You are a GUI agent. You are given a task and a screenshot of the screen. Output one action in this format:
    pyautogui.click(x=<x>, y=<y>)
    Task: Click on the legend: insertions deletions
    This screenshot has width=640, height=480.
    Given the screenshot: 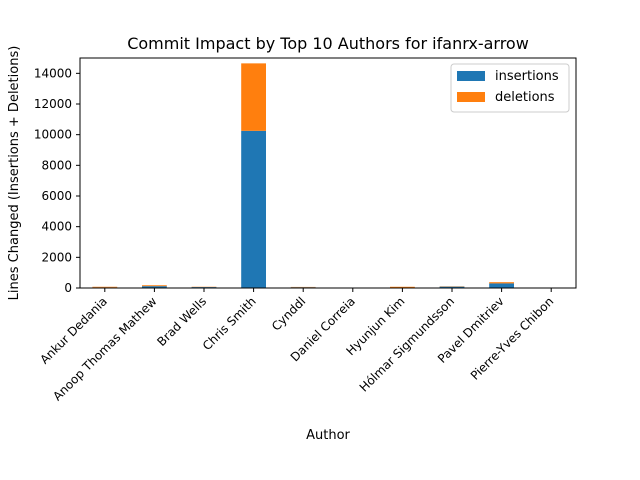 What is the action you would take?
    pyautogui.click(x=510, y=88)
    